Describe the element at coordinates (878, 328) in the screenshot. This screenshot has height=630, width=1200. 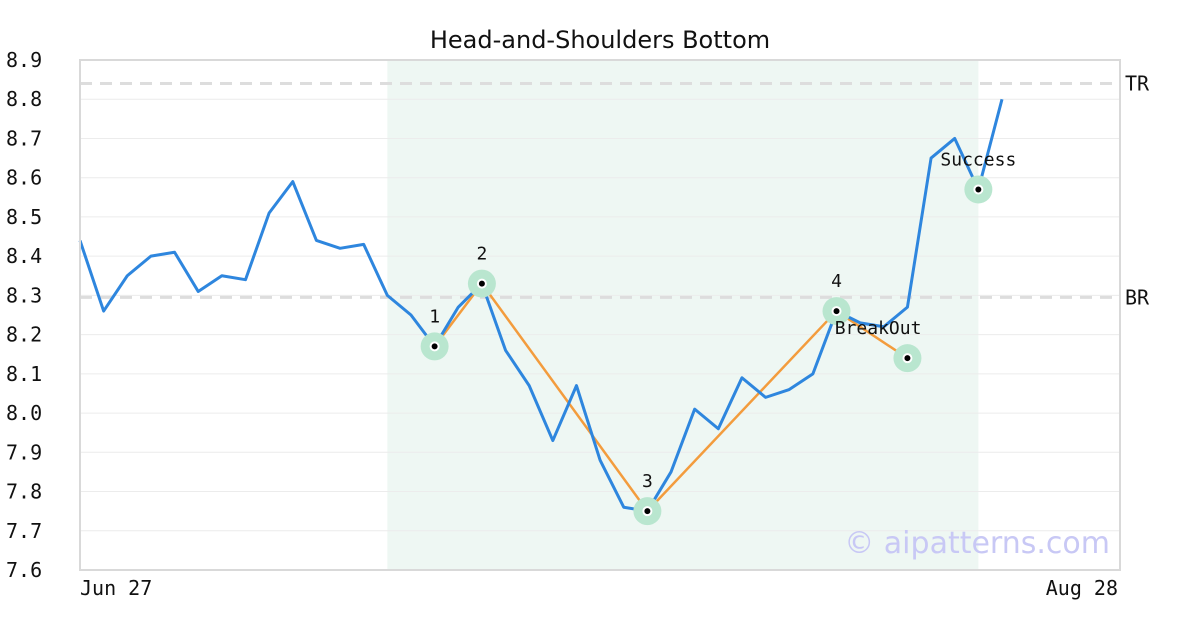
I see `breakout-annotation: BreakOut` at that location.